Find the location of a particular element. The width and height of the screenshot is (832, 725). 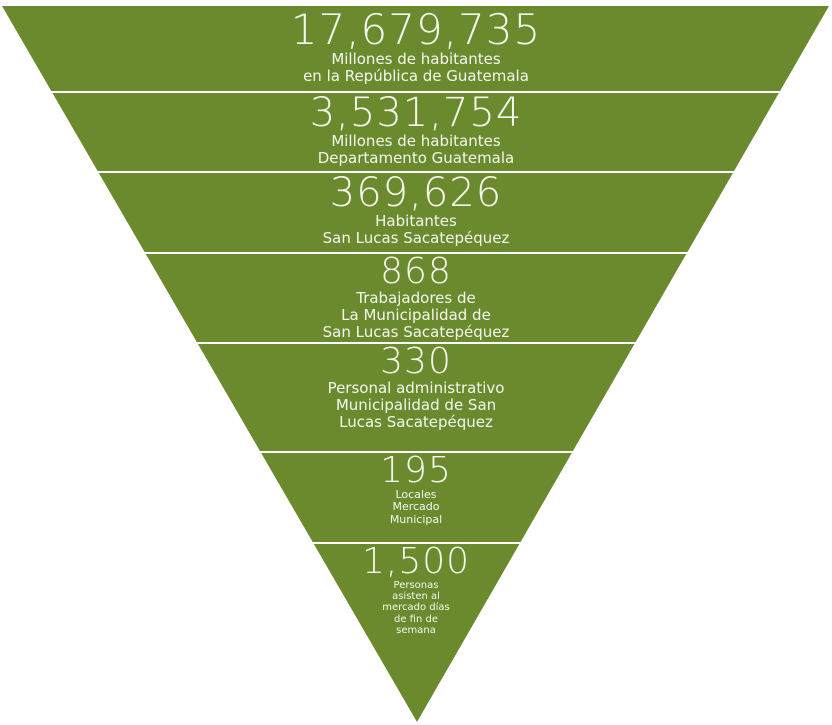

tier-description: Habitantes San Lucas Sacatepéquez is located at coordinates (416, 230).